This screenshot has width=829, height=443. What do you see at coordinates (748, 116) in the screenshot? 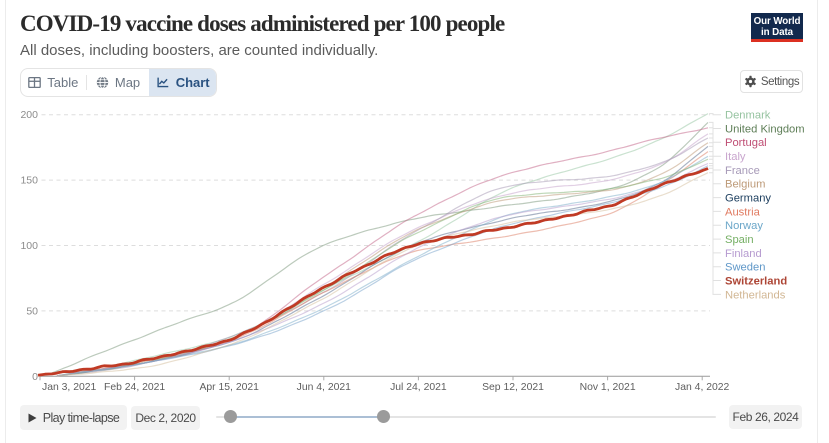
I see `svg-text: Denmark` at bounding box center [748, 116].